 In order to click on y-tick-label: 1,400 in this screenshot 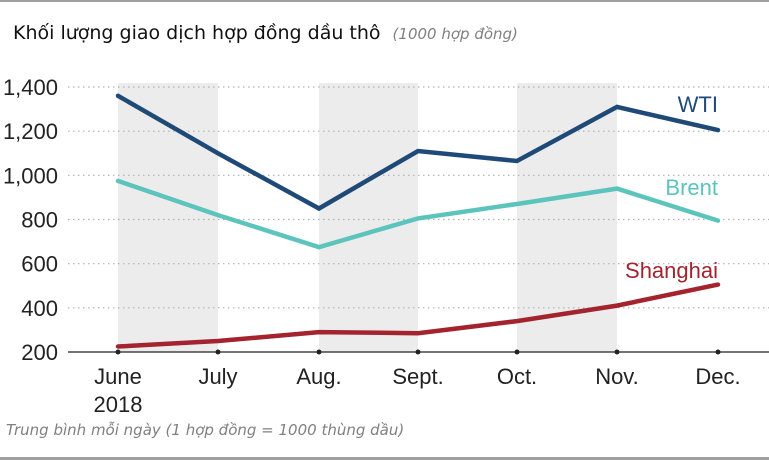, I will do `click(30, 87)`.